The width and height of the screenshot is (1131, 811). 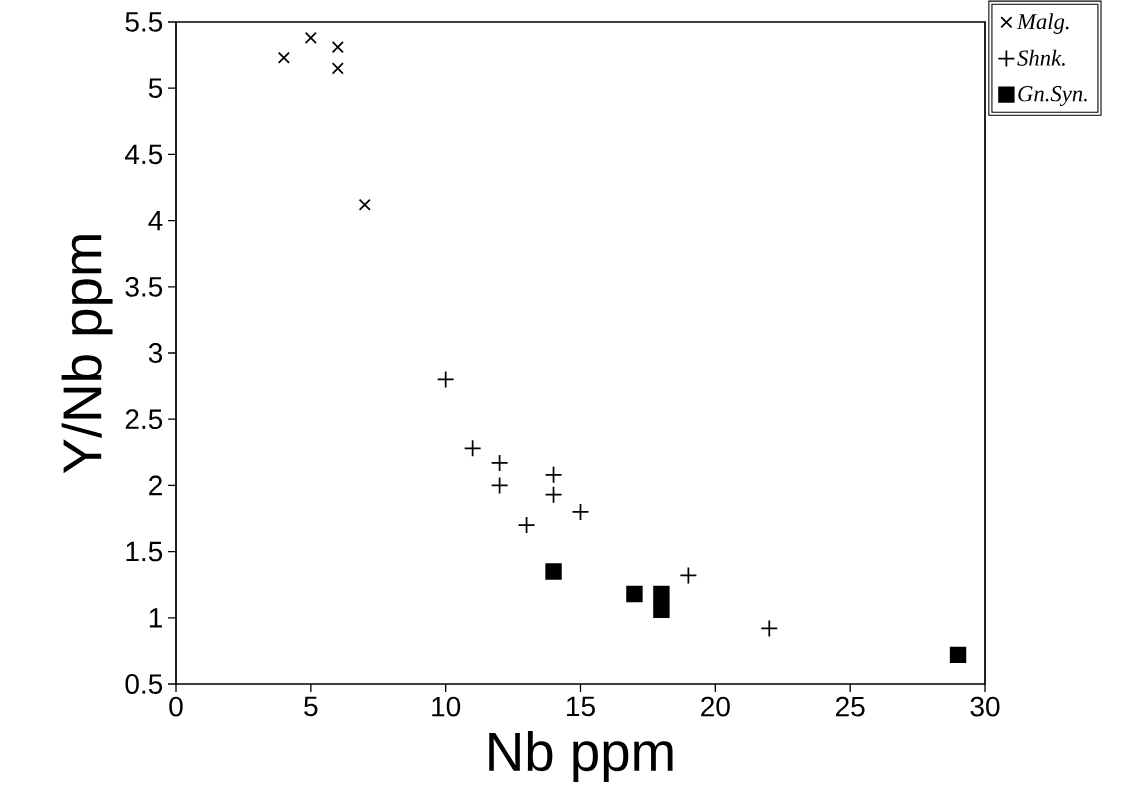 I want to click on legend-label: Gn.Syn., so click(x=1052, y=96).